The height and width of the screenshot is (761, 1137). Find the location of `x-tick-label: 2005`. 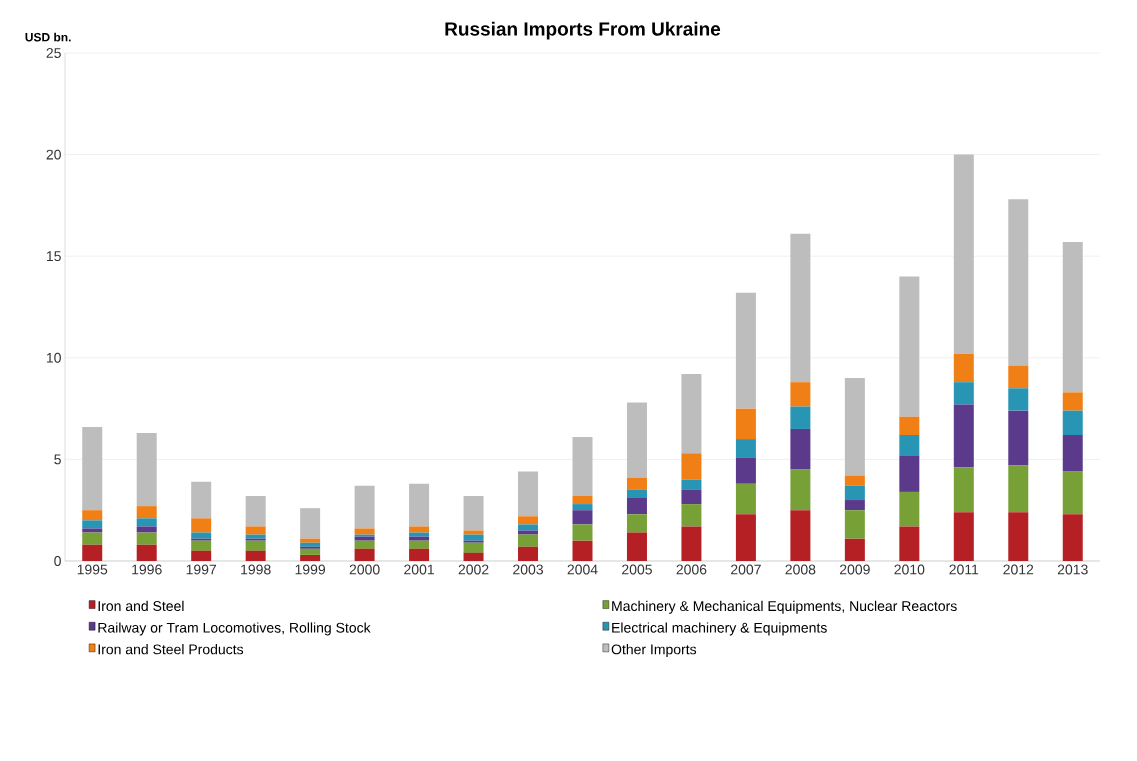

x-tick-label: 2005 is located at coordinates (637, 569).